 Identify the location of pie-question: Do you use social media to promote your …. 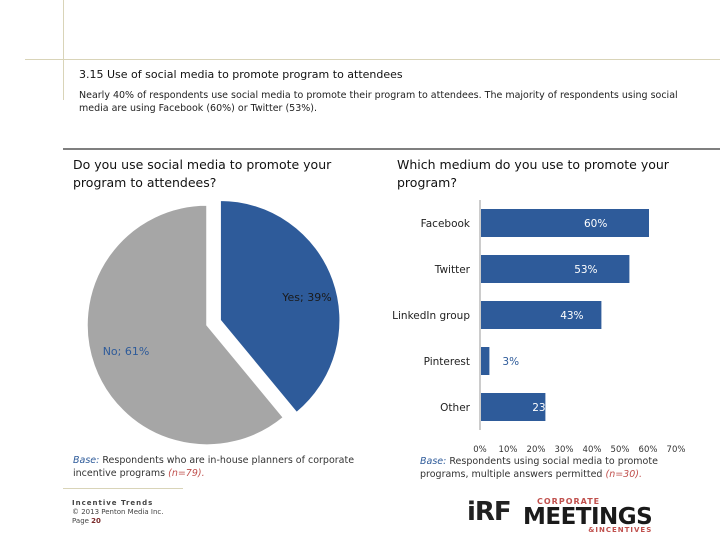
(202, 173).